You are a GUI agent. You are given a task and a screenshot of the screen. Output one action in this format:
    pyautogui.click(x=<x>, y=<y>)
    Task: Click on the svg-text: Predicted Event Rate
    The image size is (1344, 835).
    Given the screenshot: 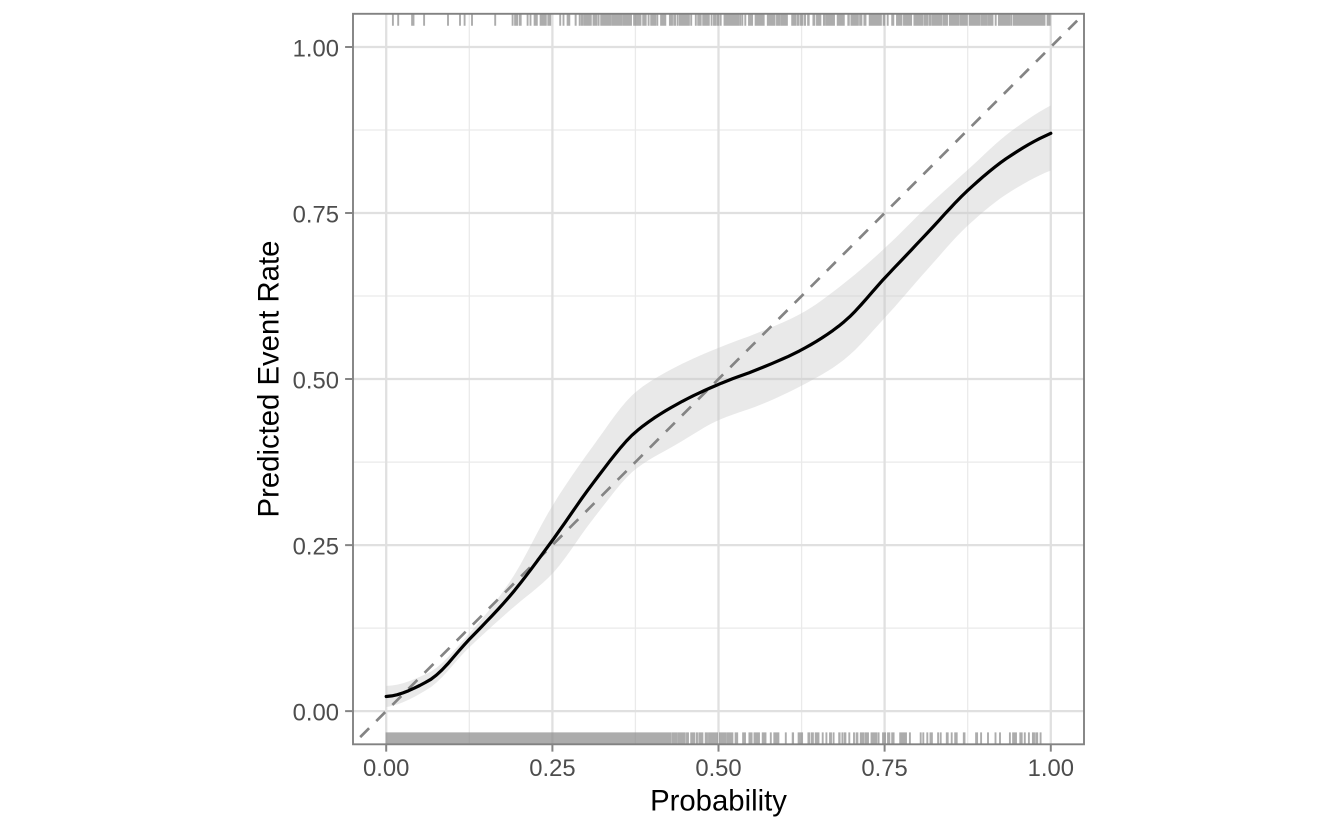 What is the action you would take?
    pyautogui.click(x=269, y=379)
    